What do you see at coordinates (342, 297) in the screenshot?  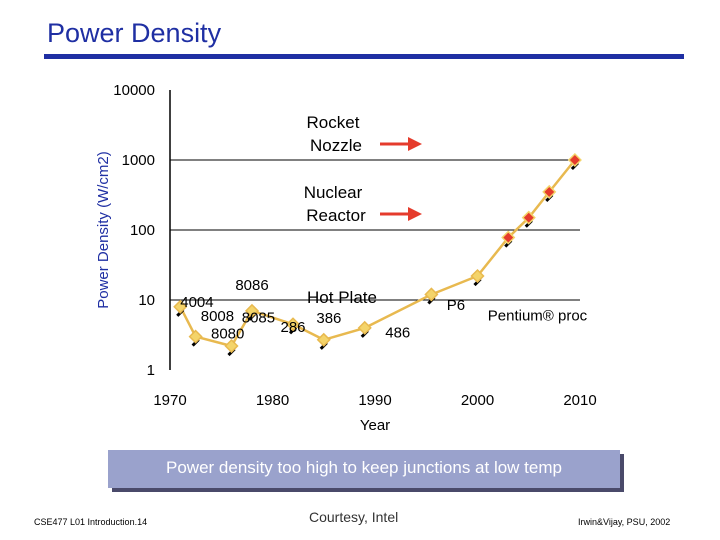 I see `reference-label-hot-plate: Hot Plate` at bounding box center [342, 297].